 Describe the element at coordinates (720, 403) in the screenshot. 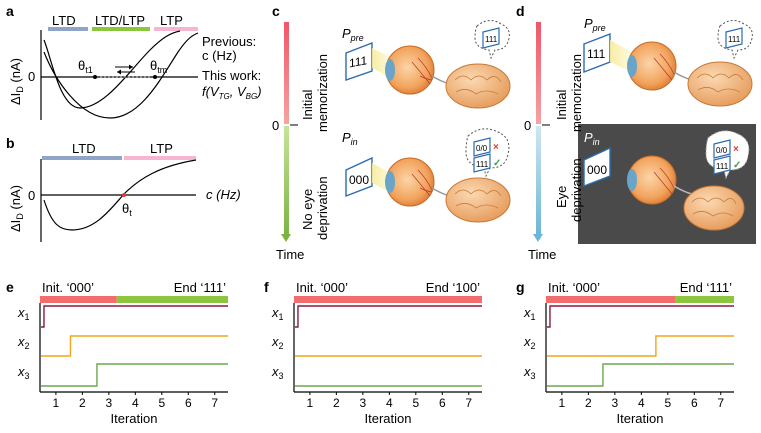

I see `tick-label-g-7: 7` at that location.